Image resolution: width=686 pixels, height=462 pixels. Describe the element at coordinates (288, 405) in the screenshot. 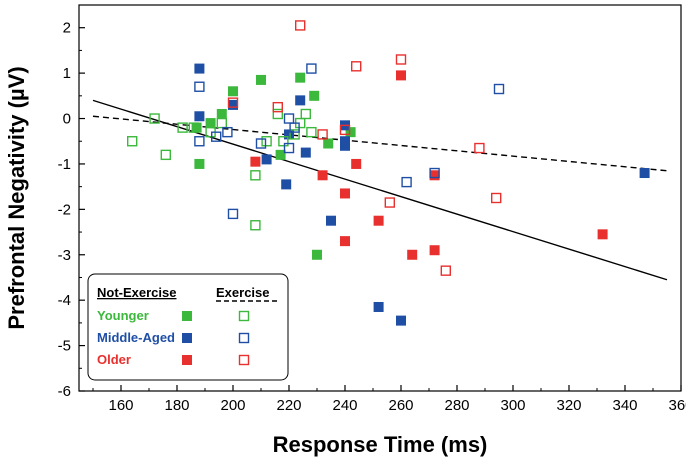

I see `x-tick-label: 220` at that location.